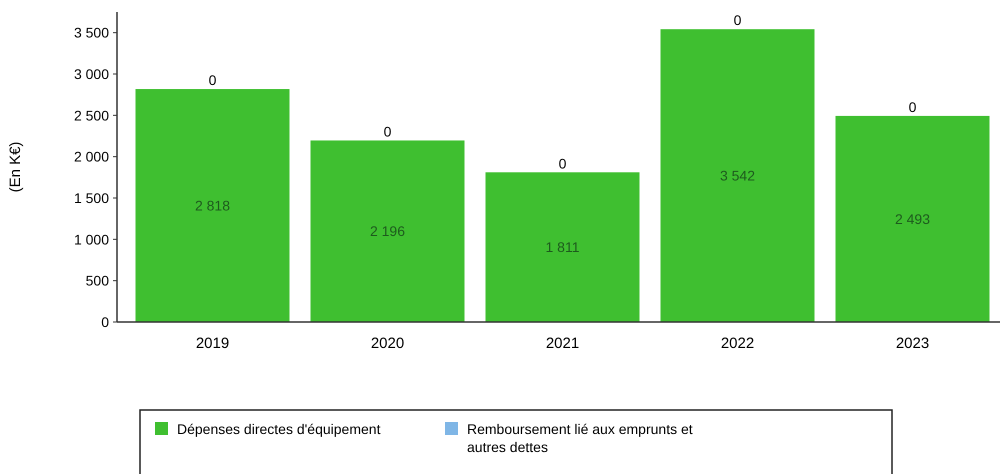 The height and width of the screenshot is (474, 1000). What do you see at coordinates (98, 280) in the screenshot?
I see `y-tick-label: 500` at bounding box center [98, 280].